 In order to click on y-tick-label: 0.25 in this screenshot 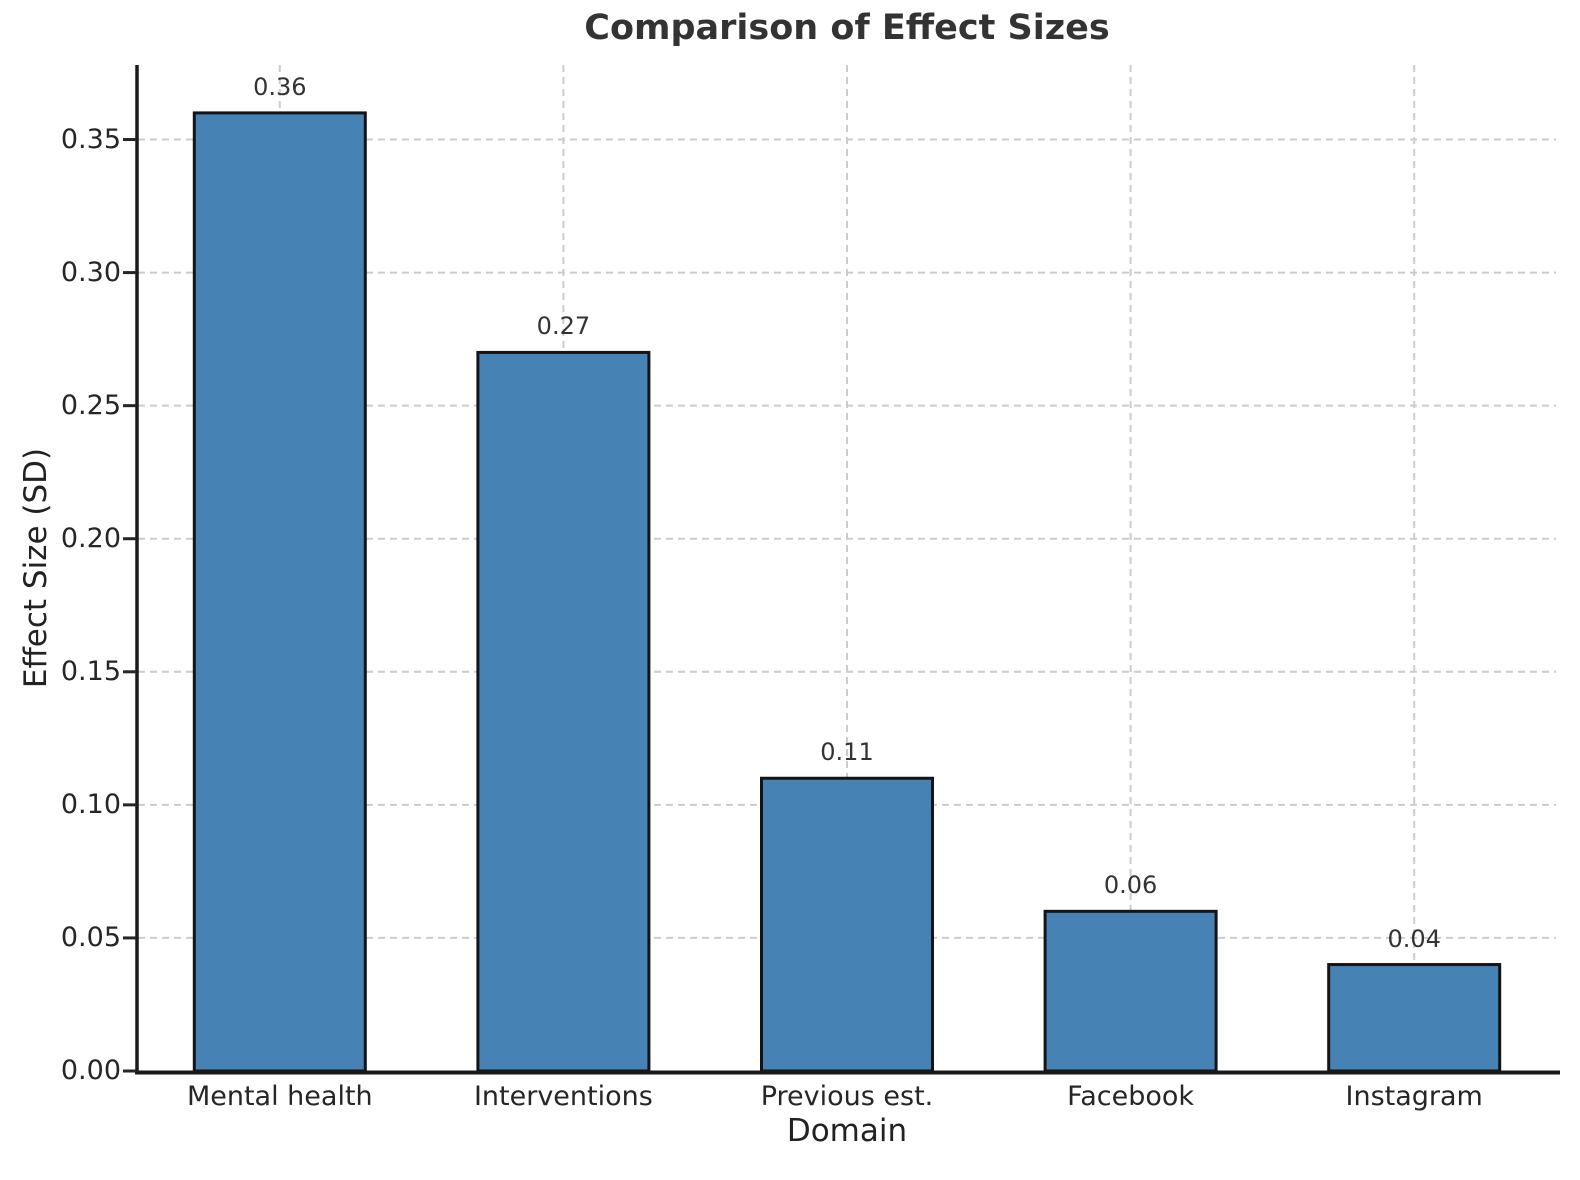, I will do `click(90, 405)`.